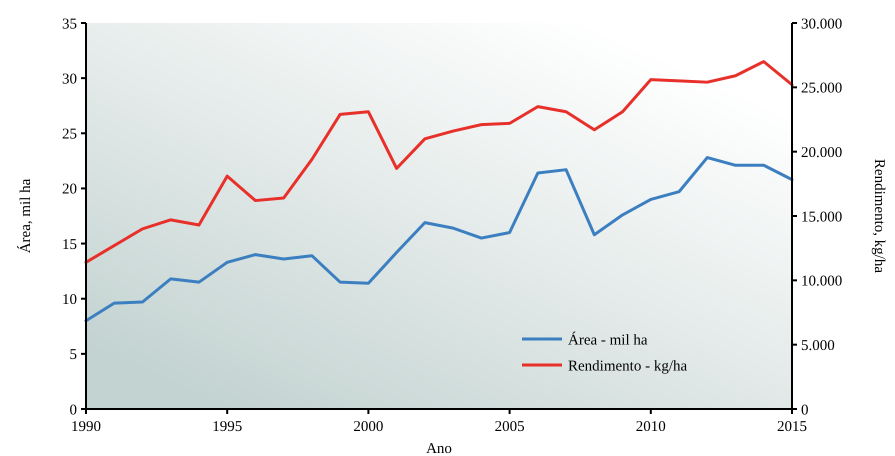  I want to click on y2-tick-label: 10.000, so click(821, 282).